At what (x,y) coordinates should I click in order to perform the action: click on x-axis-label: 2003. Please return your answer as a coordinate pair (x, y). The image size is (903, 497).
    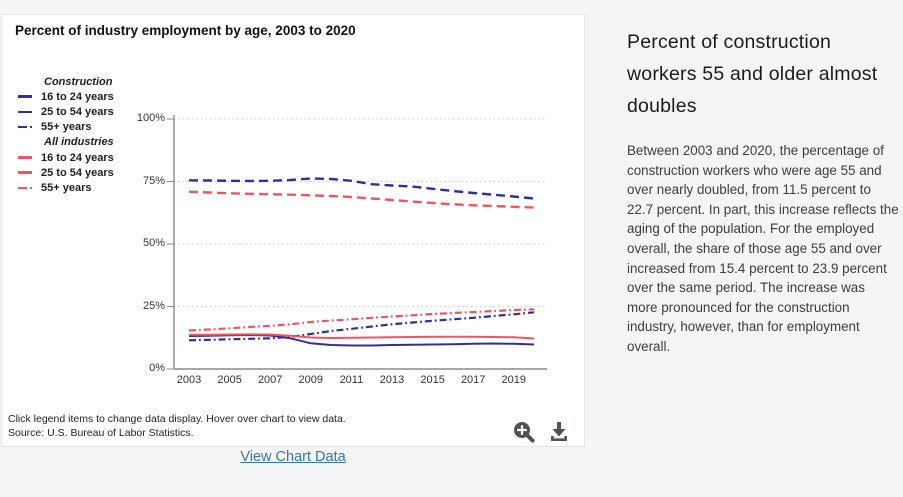
    Looking at the image, I should click on (189, 380).